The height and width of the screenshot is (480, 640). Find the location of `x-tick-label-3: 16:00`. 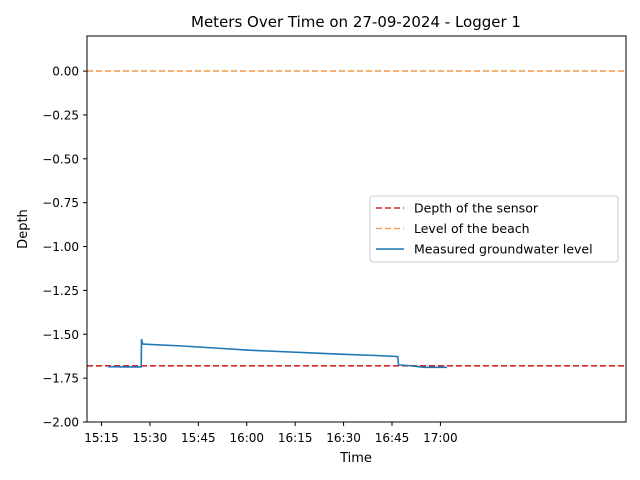

x-tick-label-3: 16:00 is located at coordinates (246, 438).